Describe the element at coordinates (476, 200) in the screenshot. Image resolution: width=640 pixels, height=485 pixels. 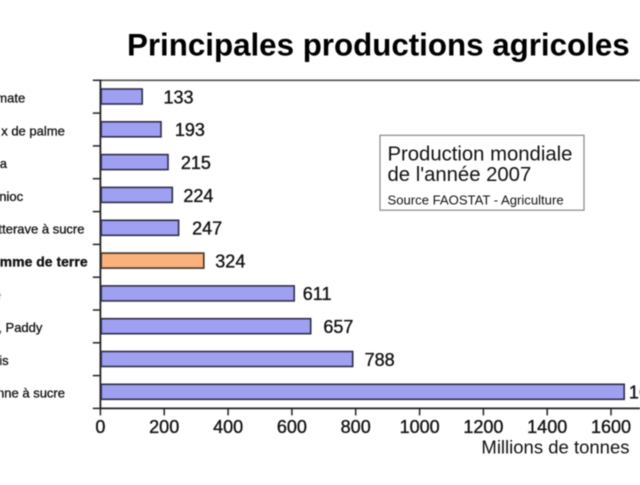
I see `svg-text: Source FAOSTAT - Agriculture` at that location.